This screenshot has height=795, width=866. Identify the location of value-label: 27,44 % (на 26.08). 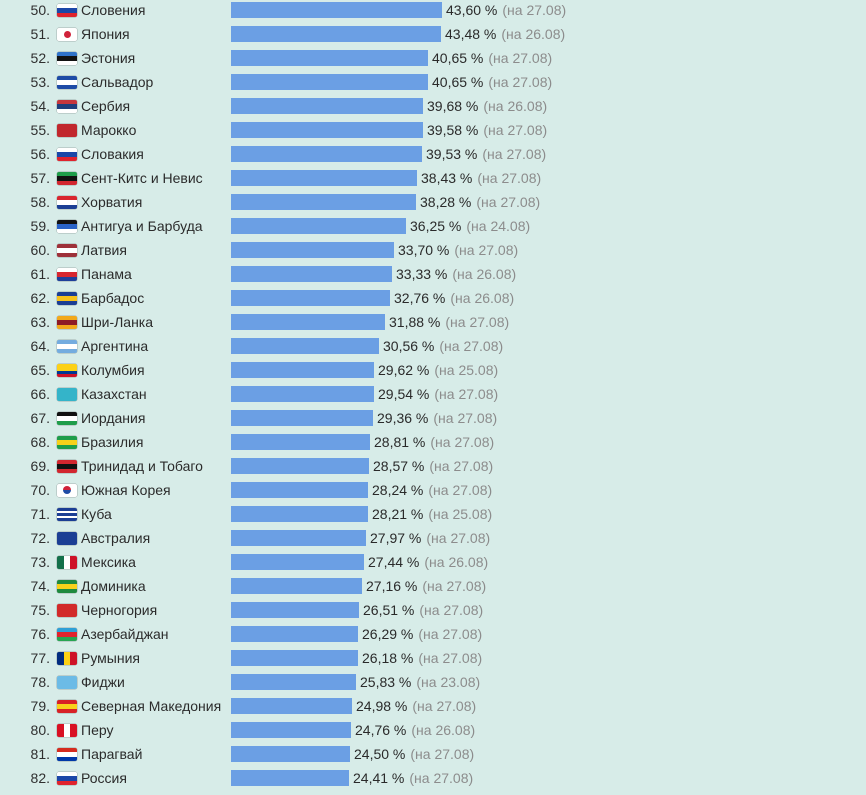
(428, 562).